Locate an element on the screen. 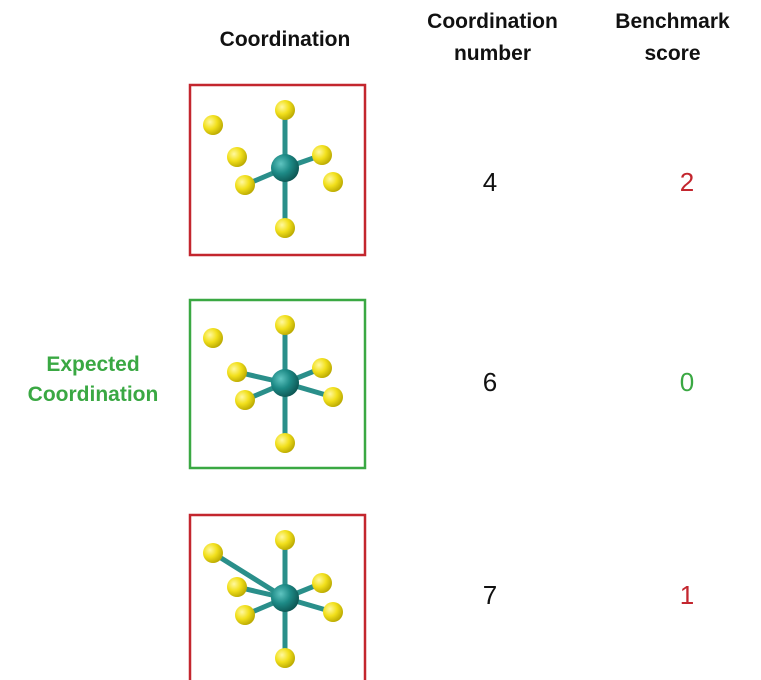 The height and width of the screenshot is (680, 761). coordination-number: 6 is located at coordinates (490, 382).